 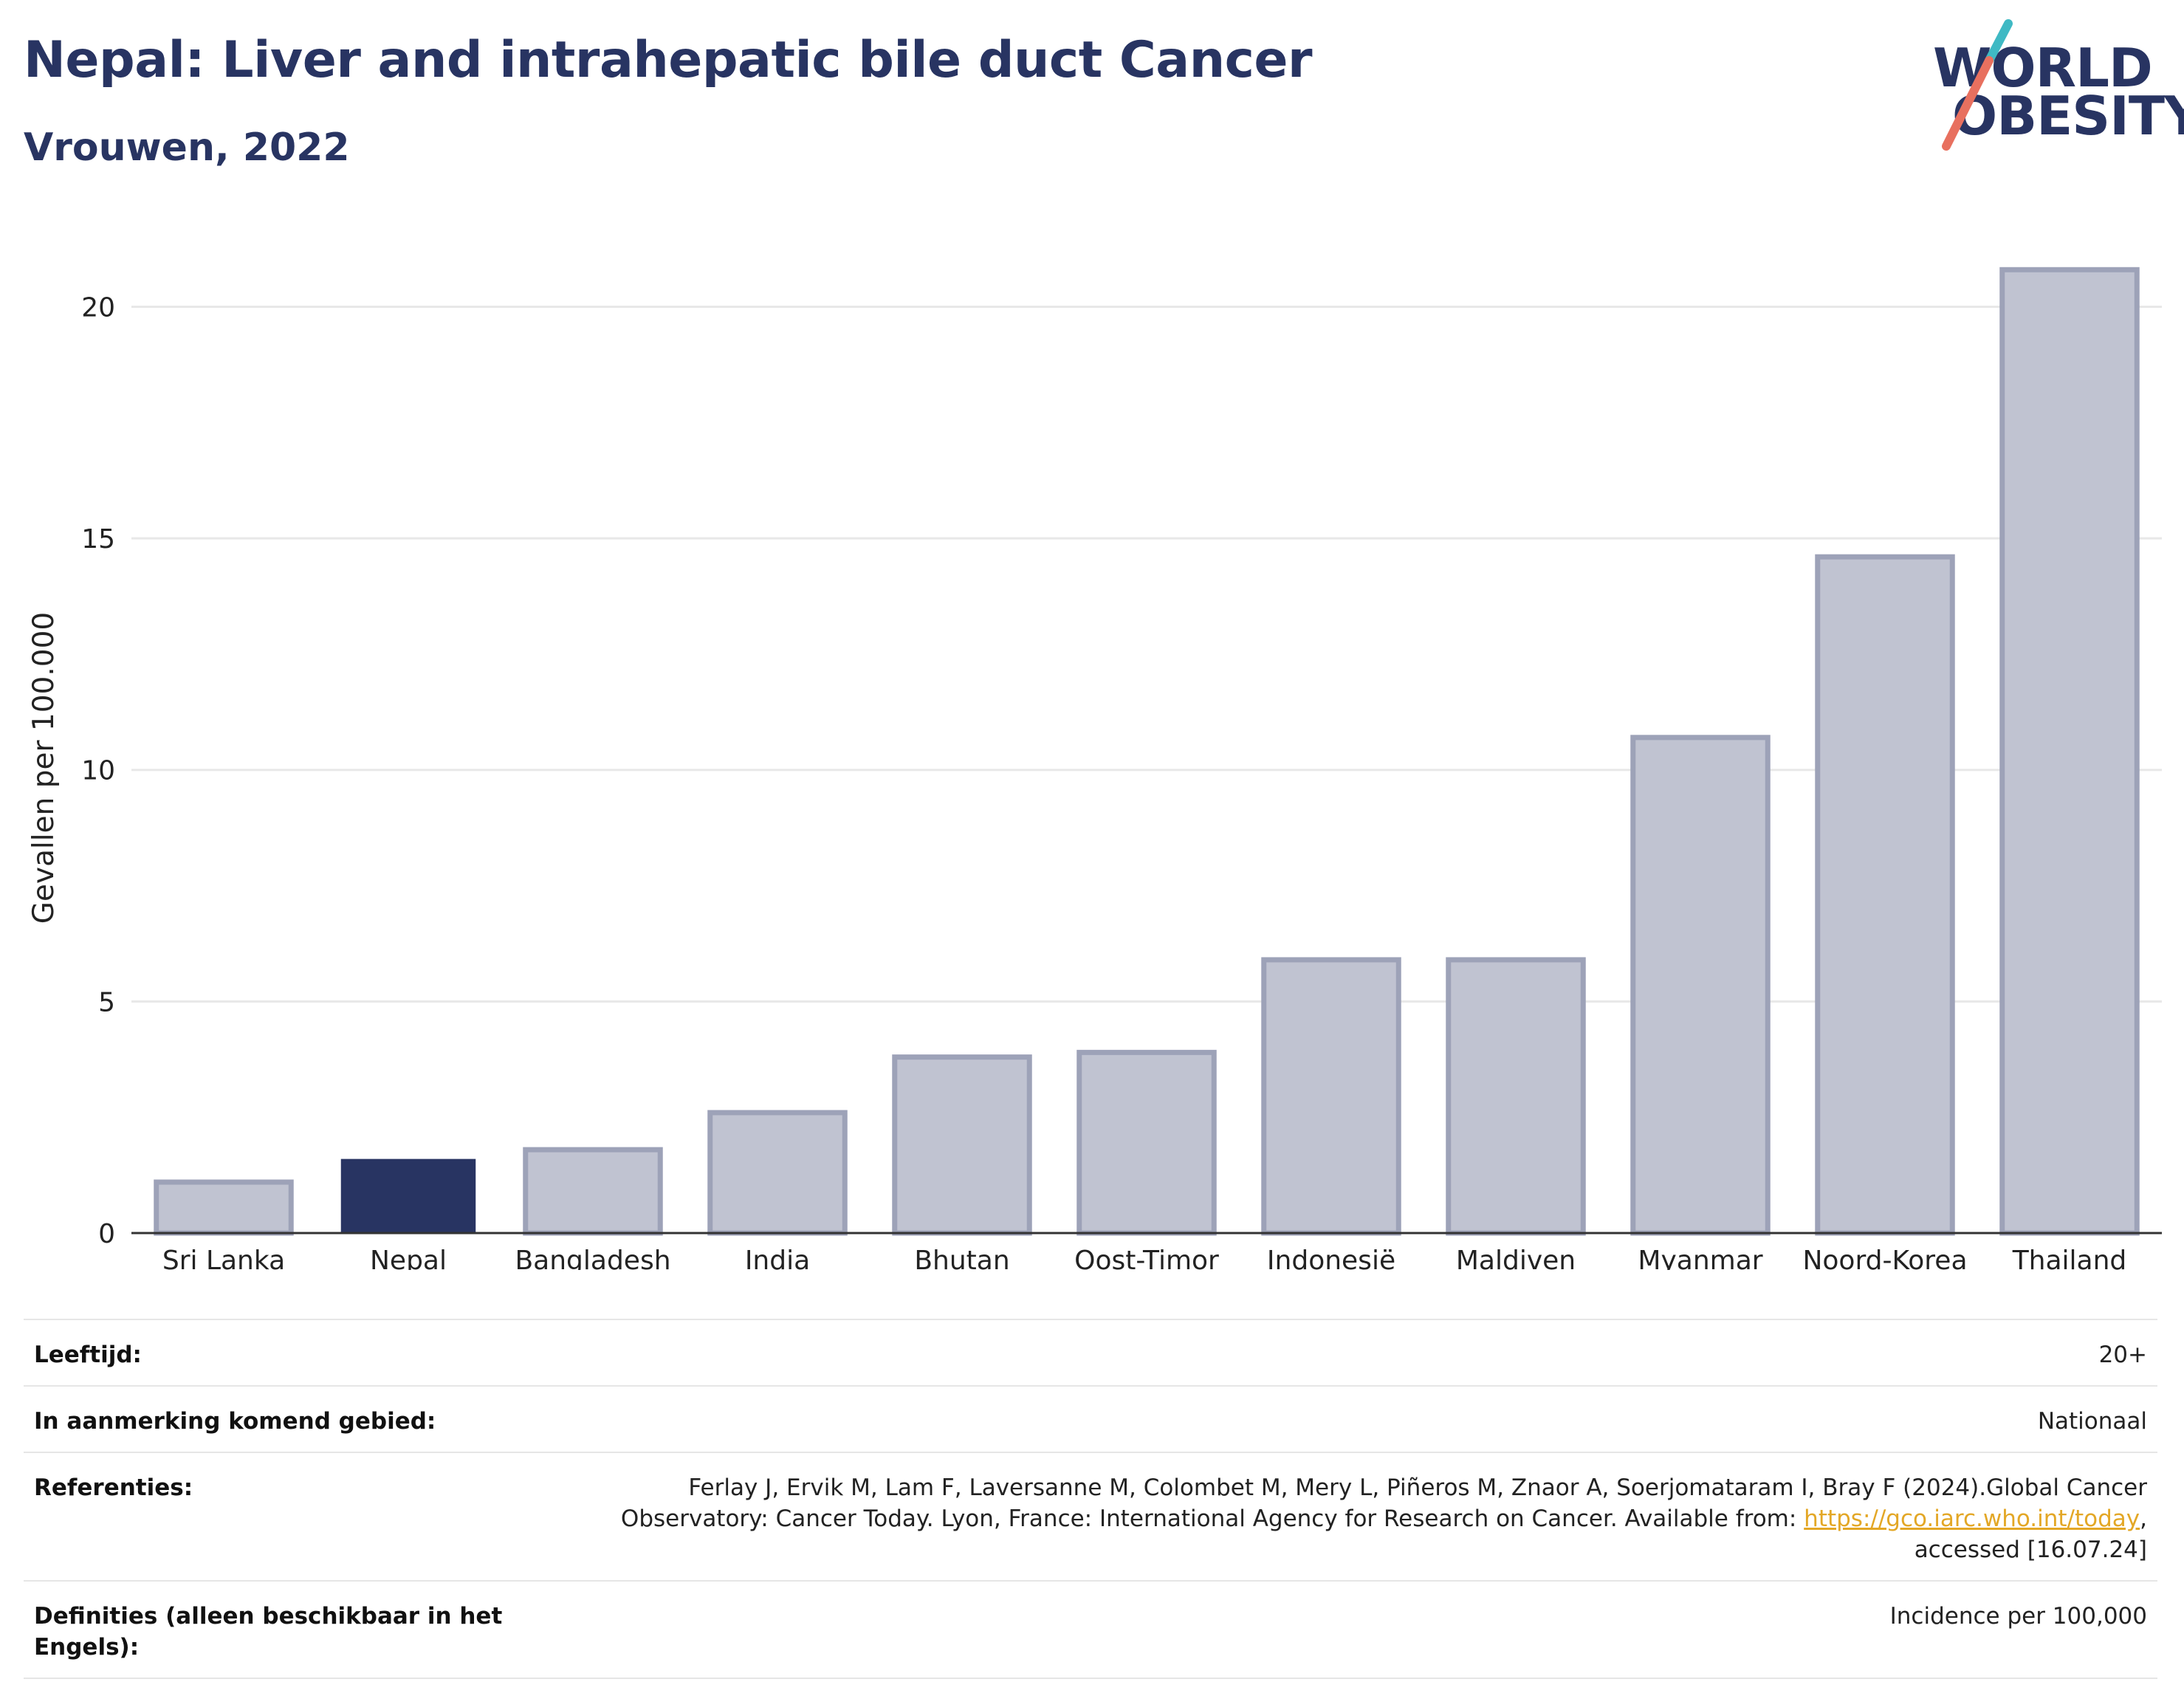 I want to click on x-tick-label: Nepal, so click(x=409, y=1258).